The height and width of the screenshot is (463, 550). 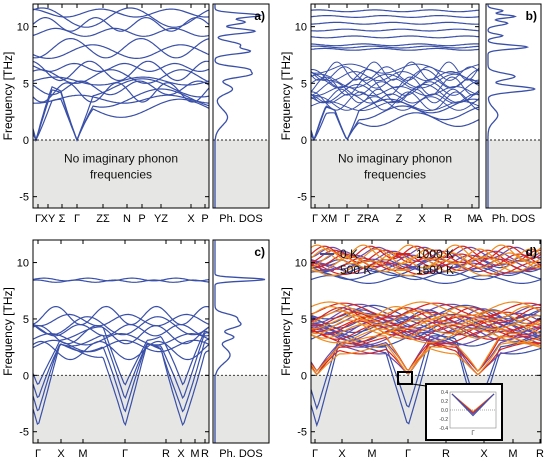 What do you see at coordinates (444, 402) in the screenshot?
I see `inset-y-tick-label: 0.2` at bounding box center [444, 402].